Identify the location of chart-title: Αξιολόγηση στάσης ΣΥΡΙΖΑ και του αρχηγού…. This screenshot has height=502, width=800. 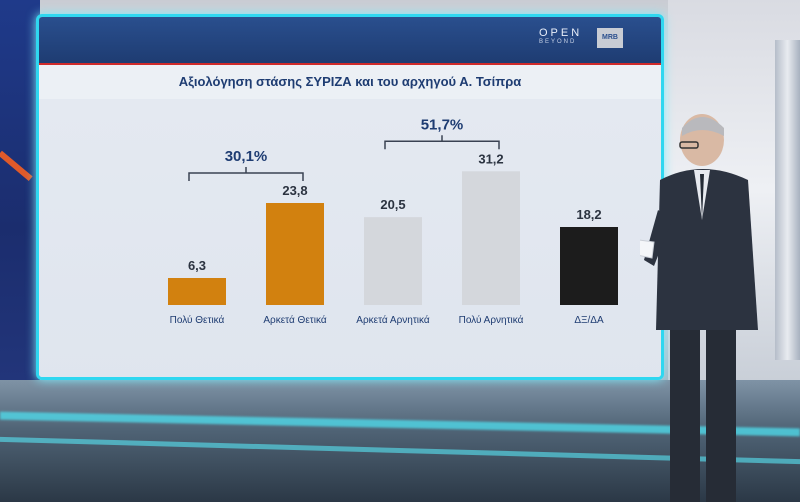
(350, 81).